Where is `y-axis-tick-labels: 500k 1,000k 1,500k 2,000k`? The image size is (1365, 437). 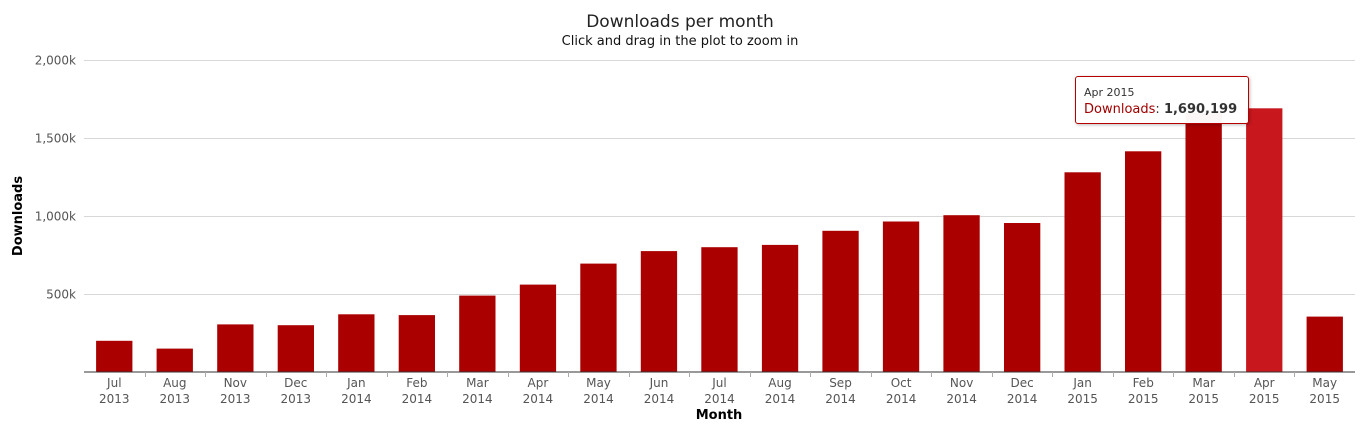 y-axis-tick-labels: 500k 1,000k 1,500k 2,000k is located at coordinates (55, 178).